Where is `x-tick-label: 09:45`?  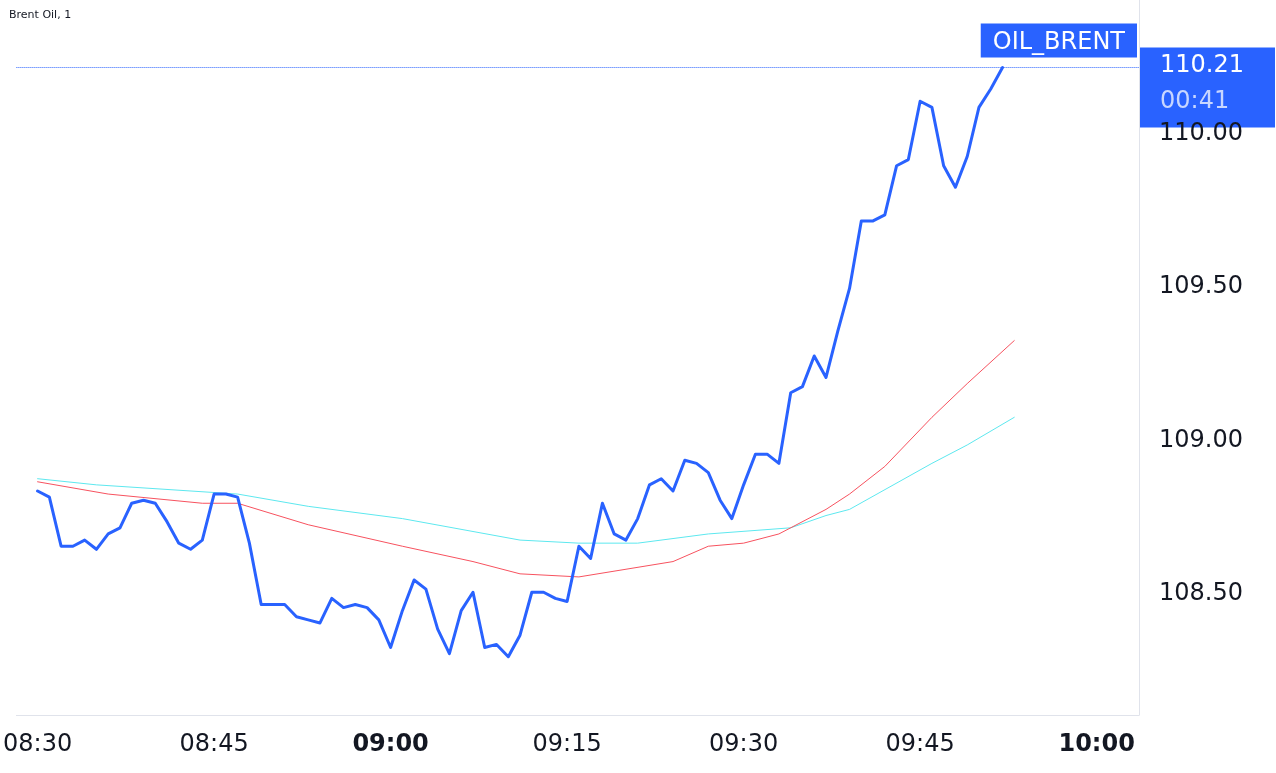 x-tick-label: 09:45 is located at coordinates (920, 743).